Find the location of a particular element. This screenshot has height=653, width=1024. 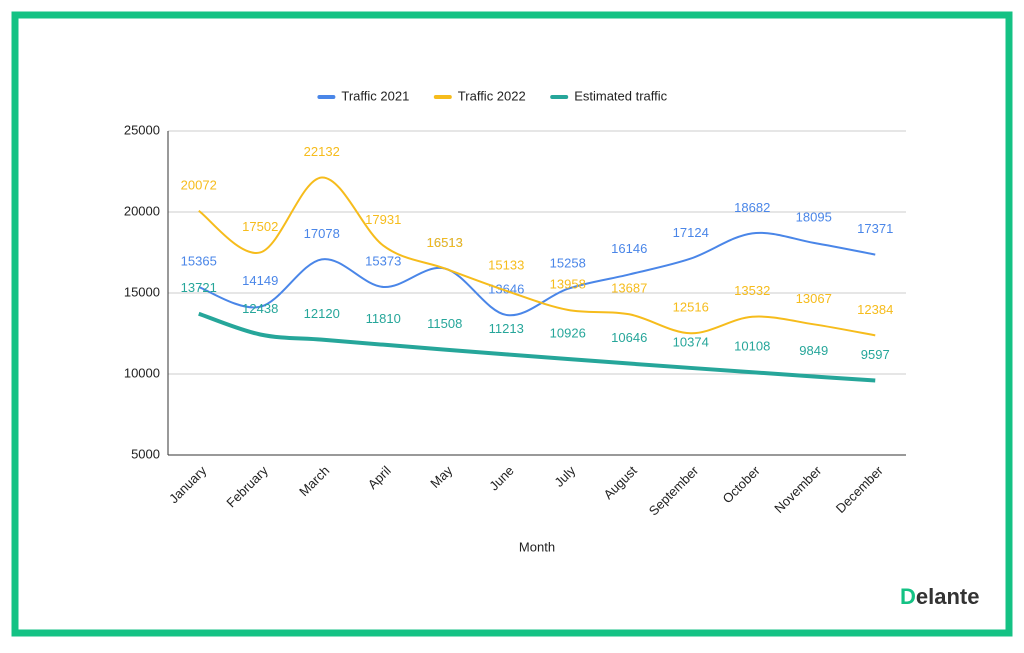

data-label: 13958 is located at coordinates (568, 283).